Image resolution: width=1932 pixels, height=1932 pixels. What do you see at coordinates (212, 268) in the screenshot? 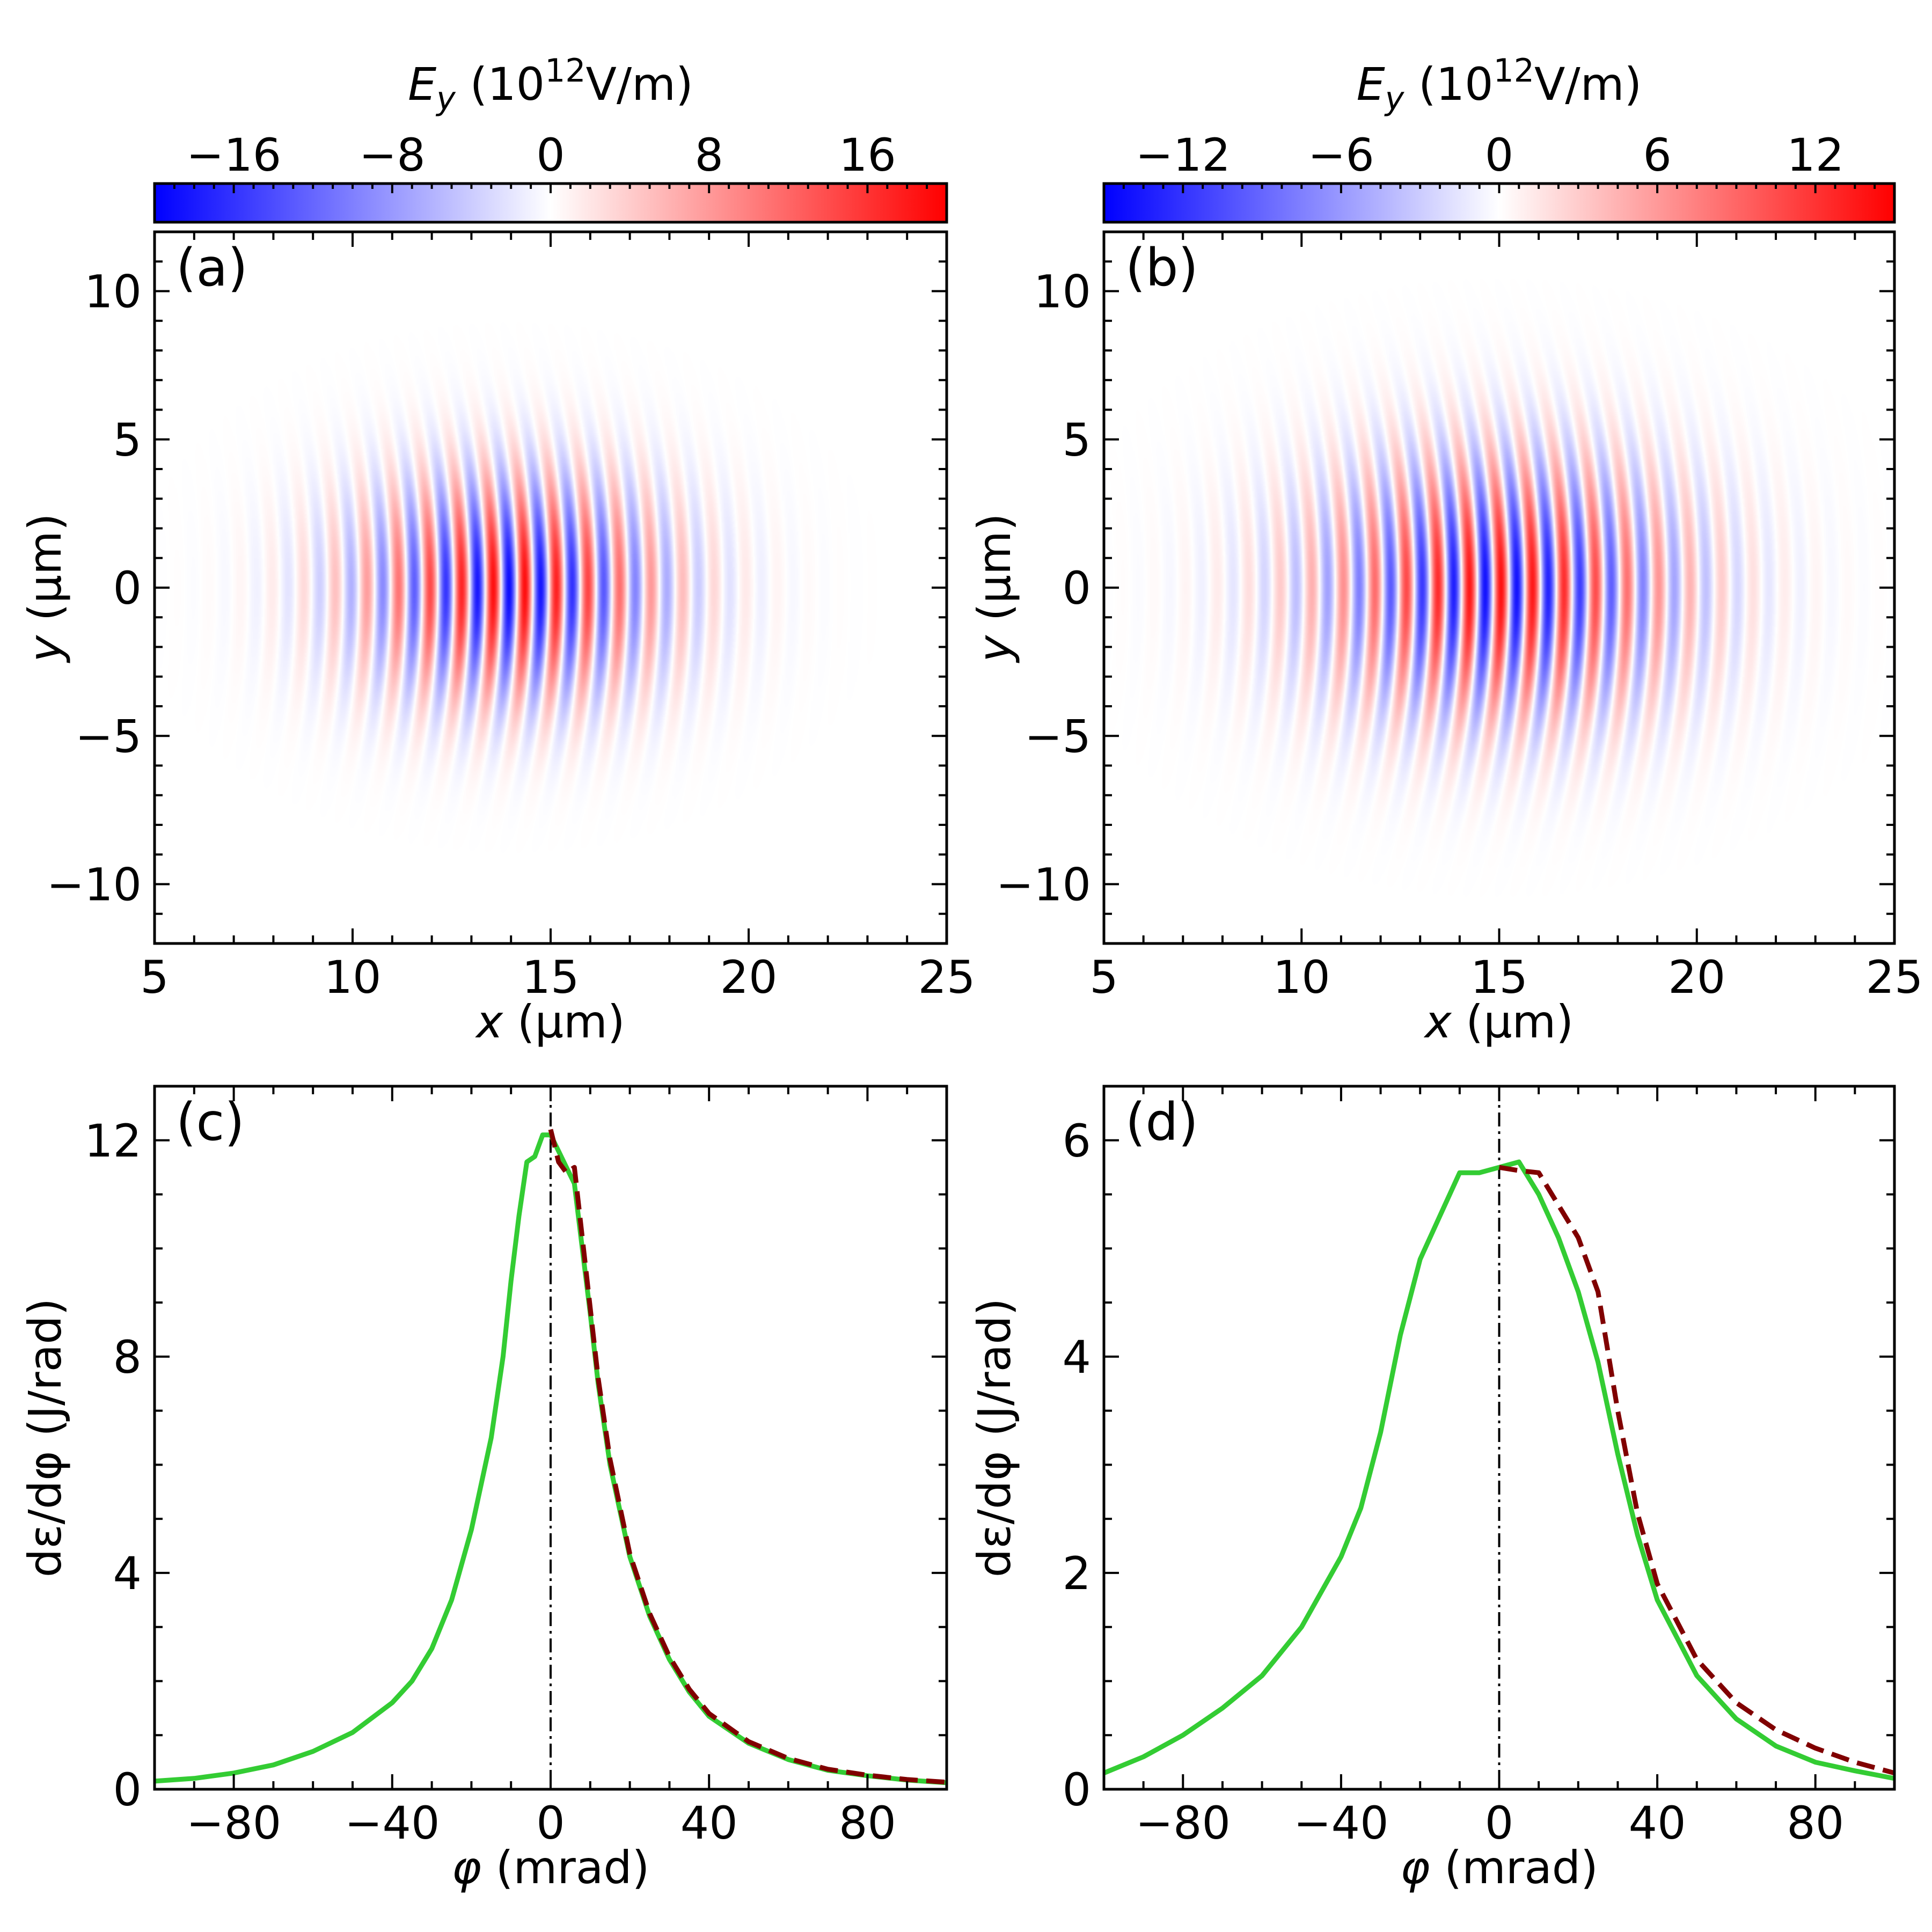
I see `panel-label: (a)` at bounding box center [212, 268].